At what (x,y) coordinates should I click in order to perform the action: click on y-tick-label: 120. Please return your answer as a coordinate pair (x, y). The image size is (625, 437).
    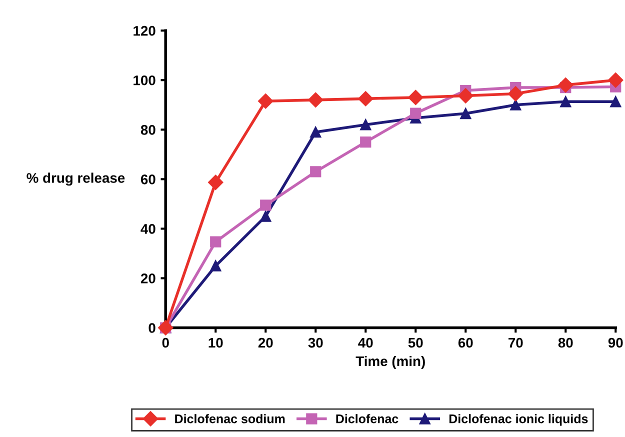
    Looking at the image, I should click on (145, 31).